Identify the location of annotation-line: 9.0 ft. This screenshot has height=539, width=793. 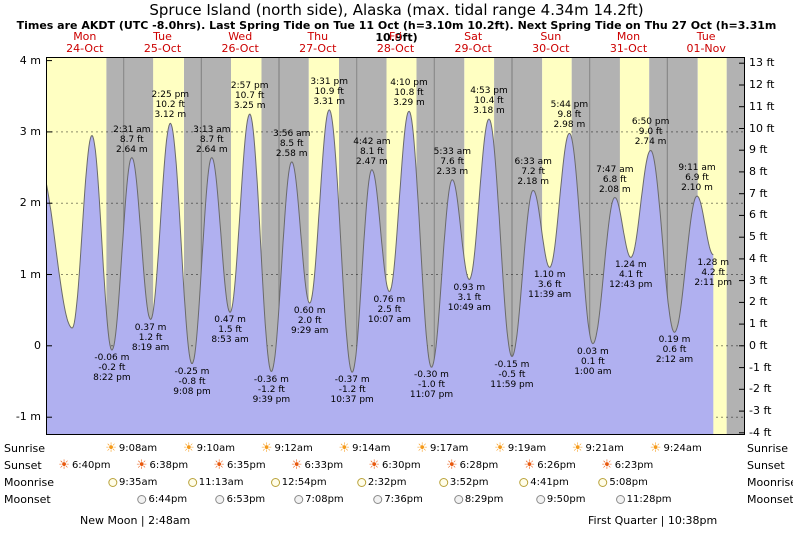
(650, 132).